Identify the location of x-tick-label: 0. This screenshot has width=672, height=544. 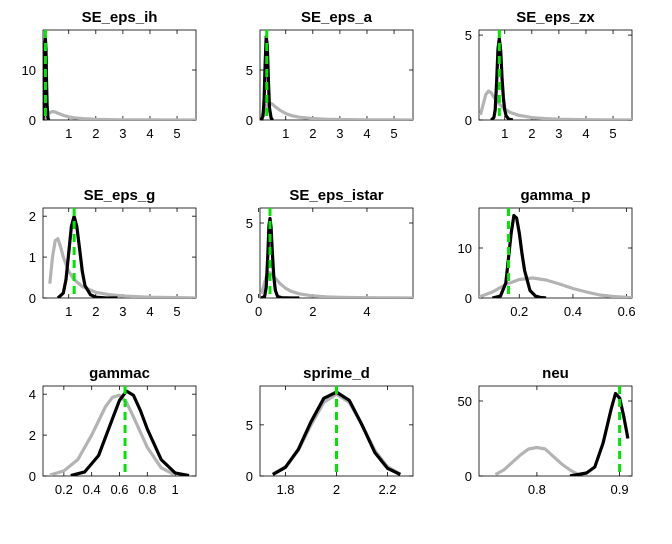
(258, 311).